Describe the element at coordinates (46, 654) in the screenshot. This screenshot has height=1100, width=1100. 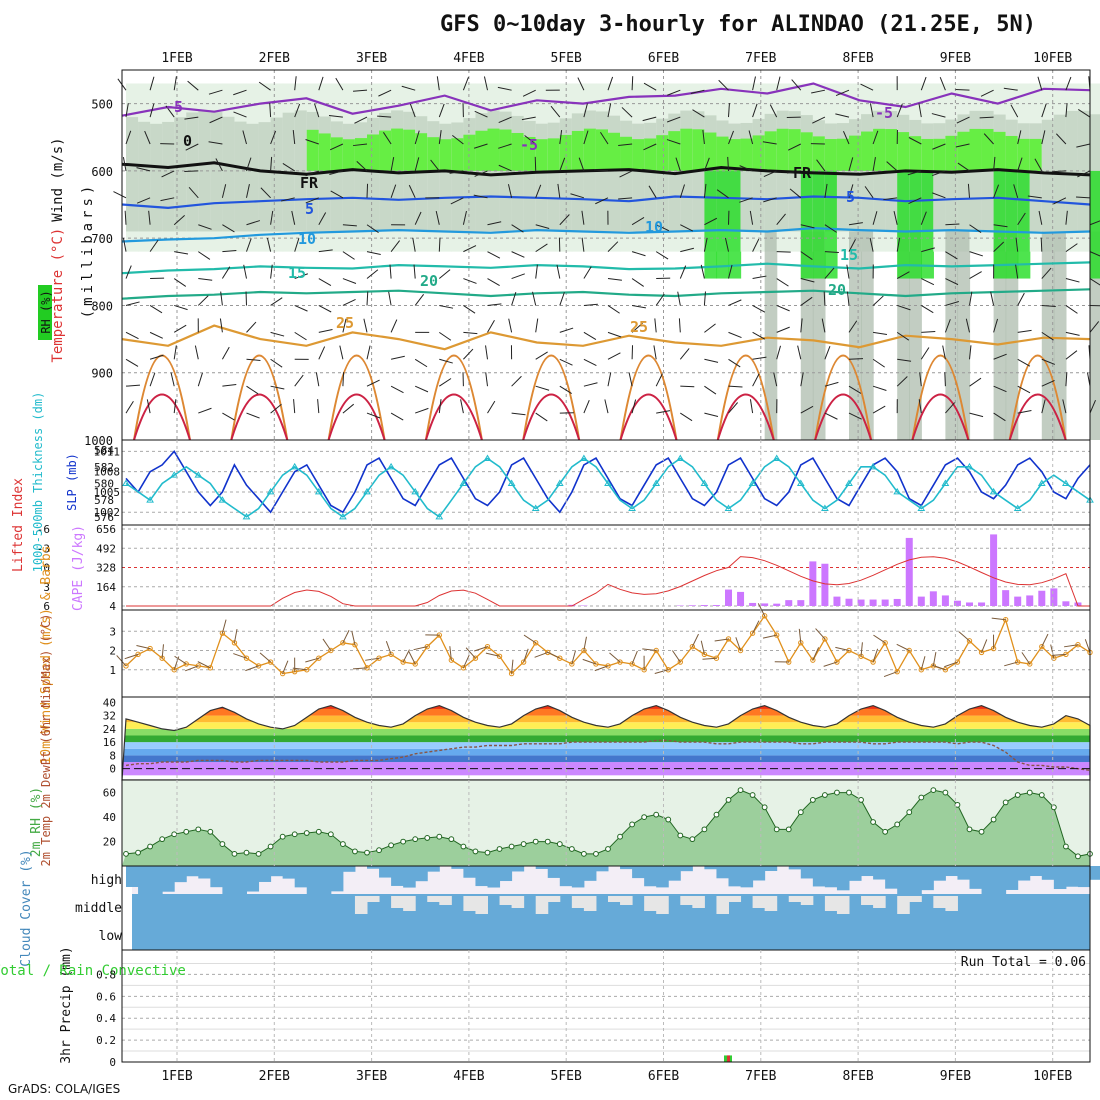
I see `wind-label-group: 10m Wind Speed (m/s) & Barbs` at that location.